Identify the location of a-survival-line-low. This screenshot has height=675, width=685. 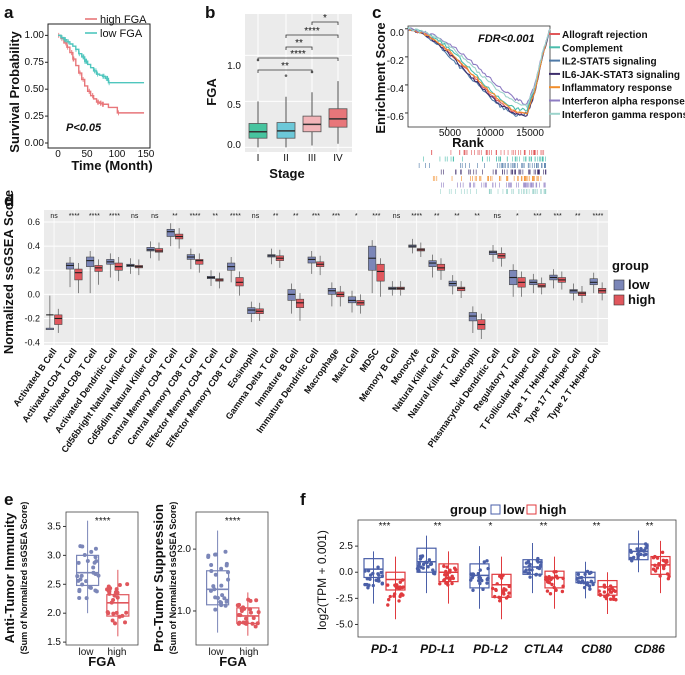
(101, 59).